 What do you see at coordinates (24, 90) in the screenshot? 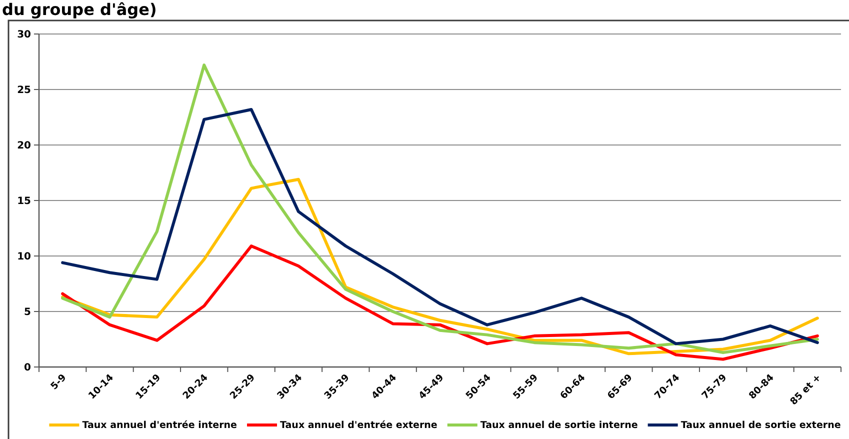
I see `y-tick-label: 25` at bounding box center [24, 90].